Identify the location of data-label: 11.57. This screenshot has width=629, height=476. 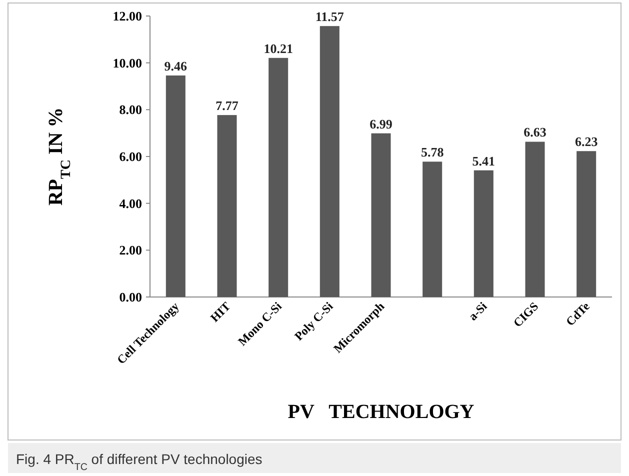
(329, 16).